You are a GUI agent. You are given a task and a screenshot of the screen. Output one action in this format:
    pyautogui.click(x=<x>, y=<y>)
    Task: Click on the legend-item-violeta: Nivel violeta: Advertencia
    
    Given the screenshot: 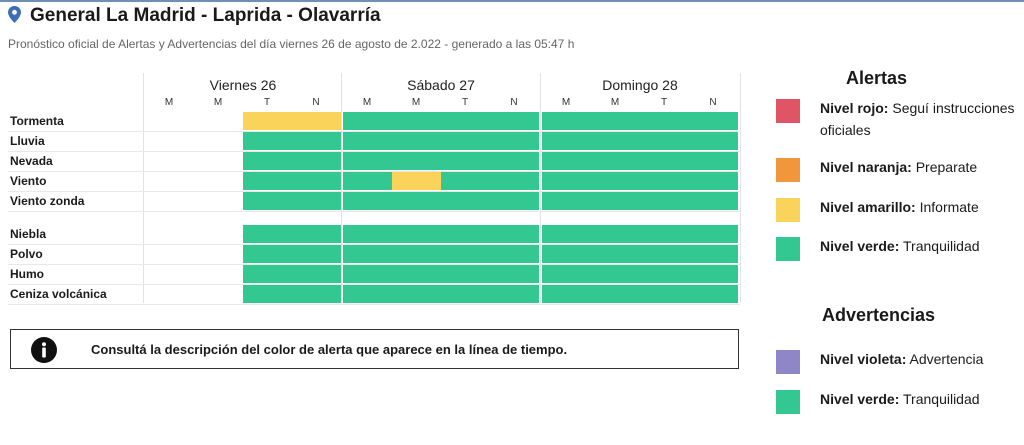 What is the action you would take?
    pyautogui.click(x=917, y=359)
    